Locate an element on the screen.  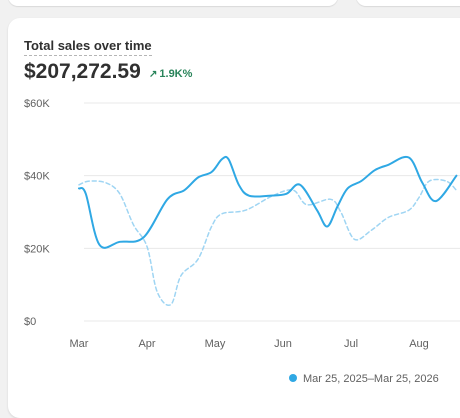
change-badge: ↗ 1.9K% is located at coordinates (170, 74).